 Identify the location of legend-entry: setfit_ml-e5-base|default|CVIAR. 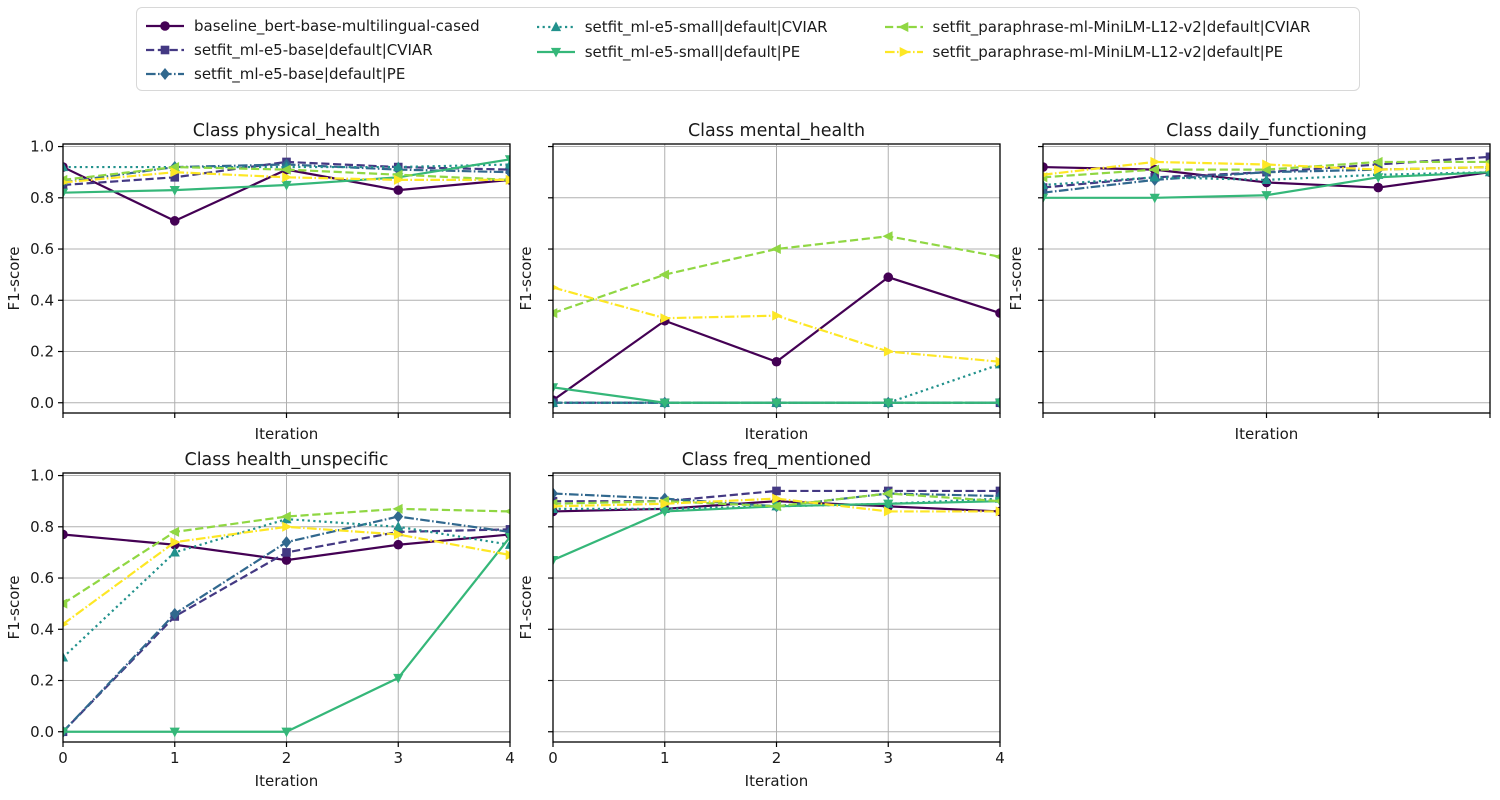
(312, 50).